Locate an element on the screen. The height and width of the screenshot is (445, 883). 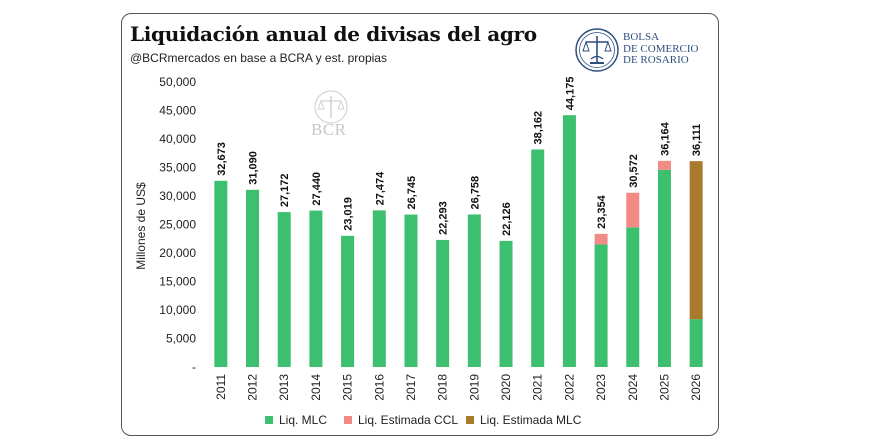
data-label: 30,572 is located at coordinates (634, 171).